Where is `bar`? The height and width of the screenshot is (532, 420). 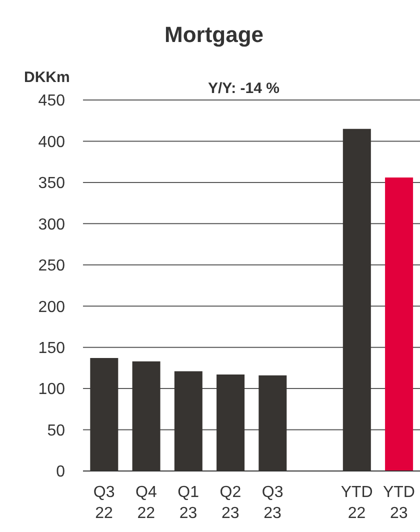
bar is located at coordinates (399, 324).